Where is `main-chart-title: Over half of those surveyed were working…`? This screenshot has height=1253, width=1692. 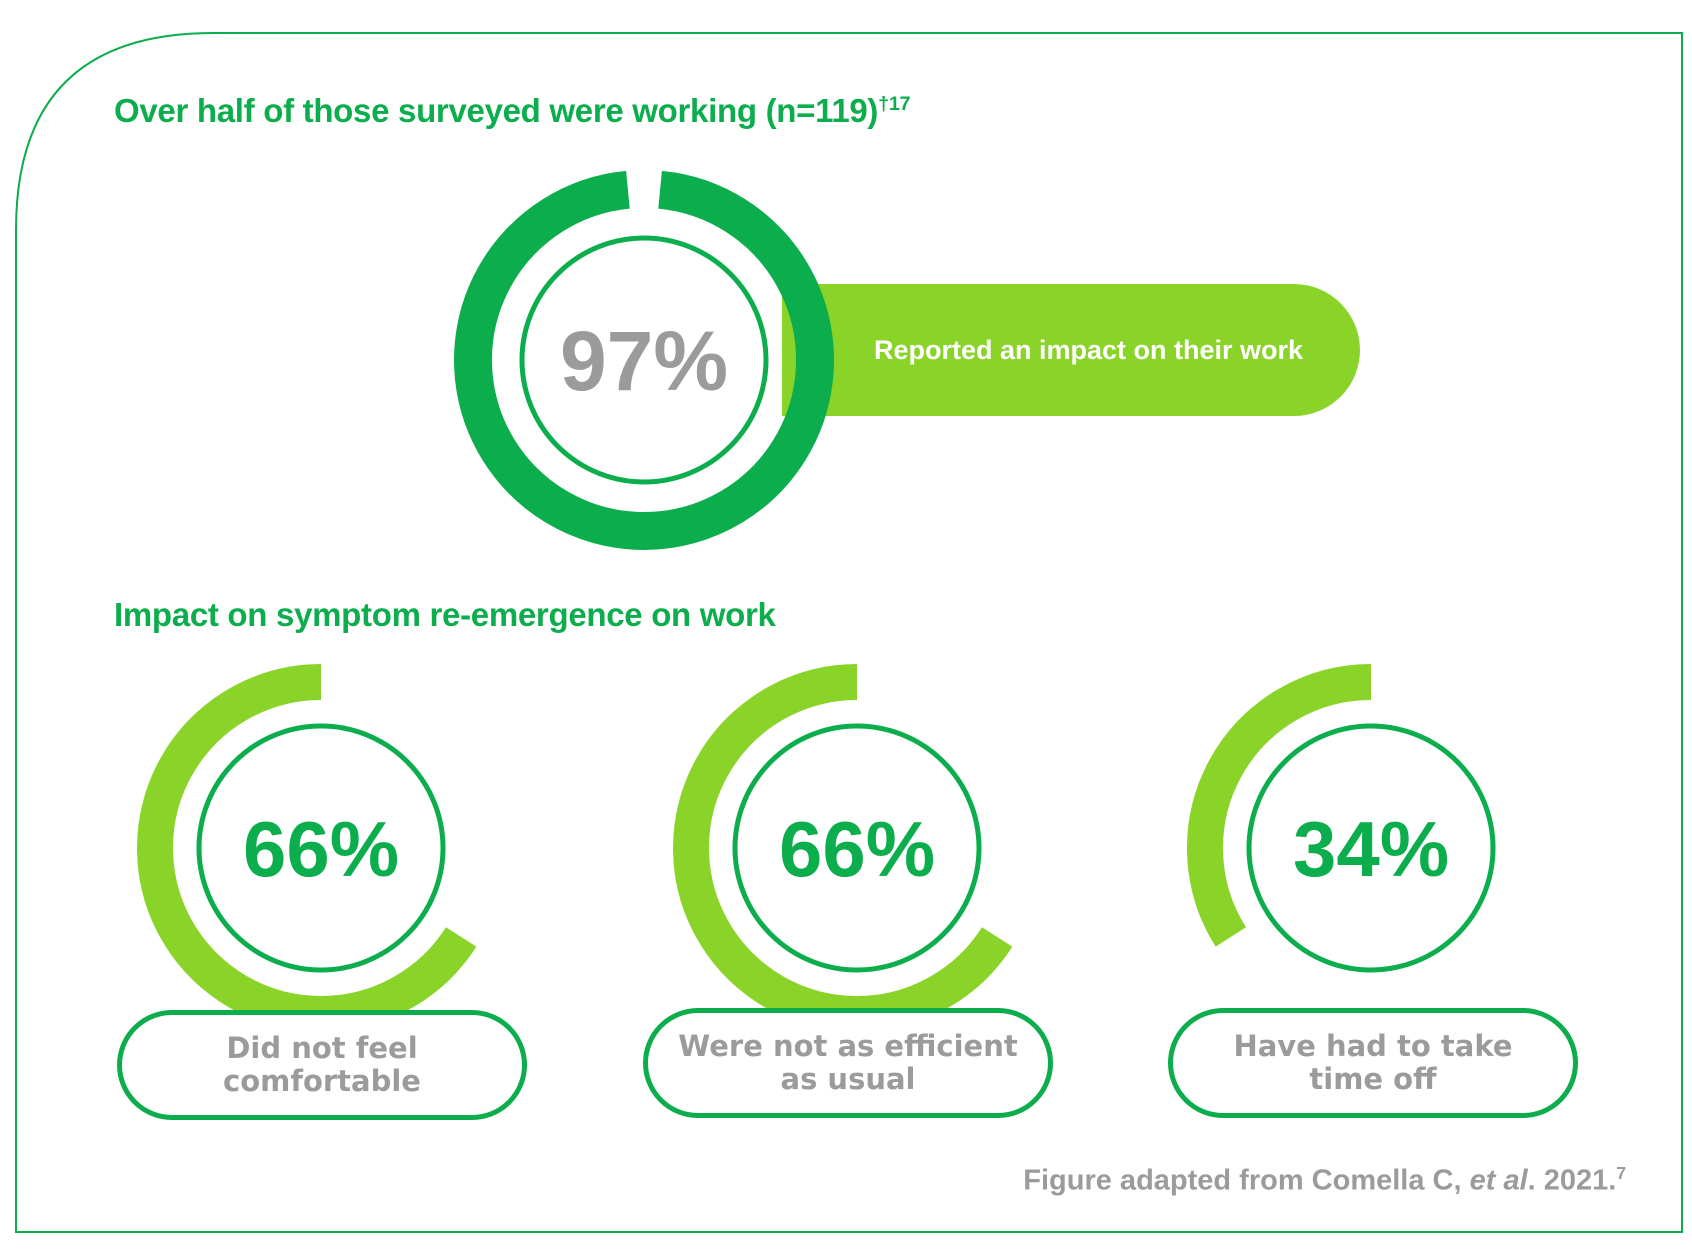
main-chart-title: Over half of those surveyed were working… is located at coordinates (512, 110).